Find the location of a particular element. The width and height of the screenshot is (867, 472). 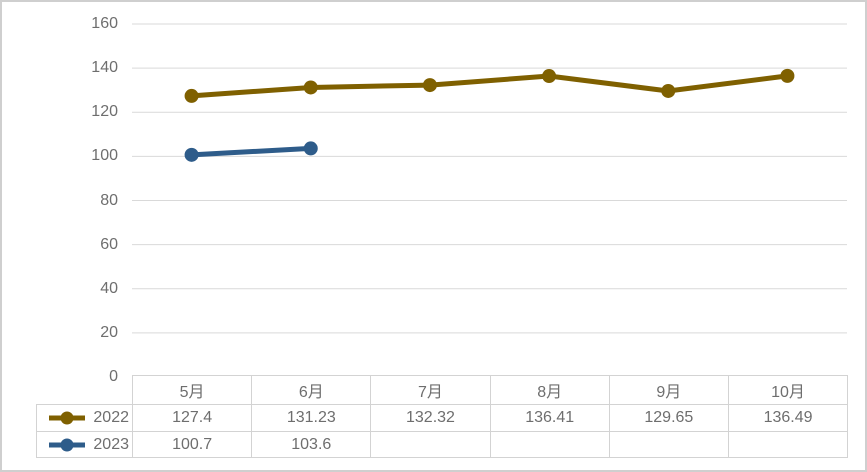

legend-label: 2022 is located at coordinates (111, 417).